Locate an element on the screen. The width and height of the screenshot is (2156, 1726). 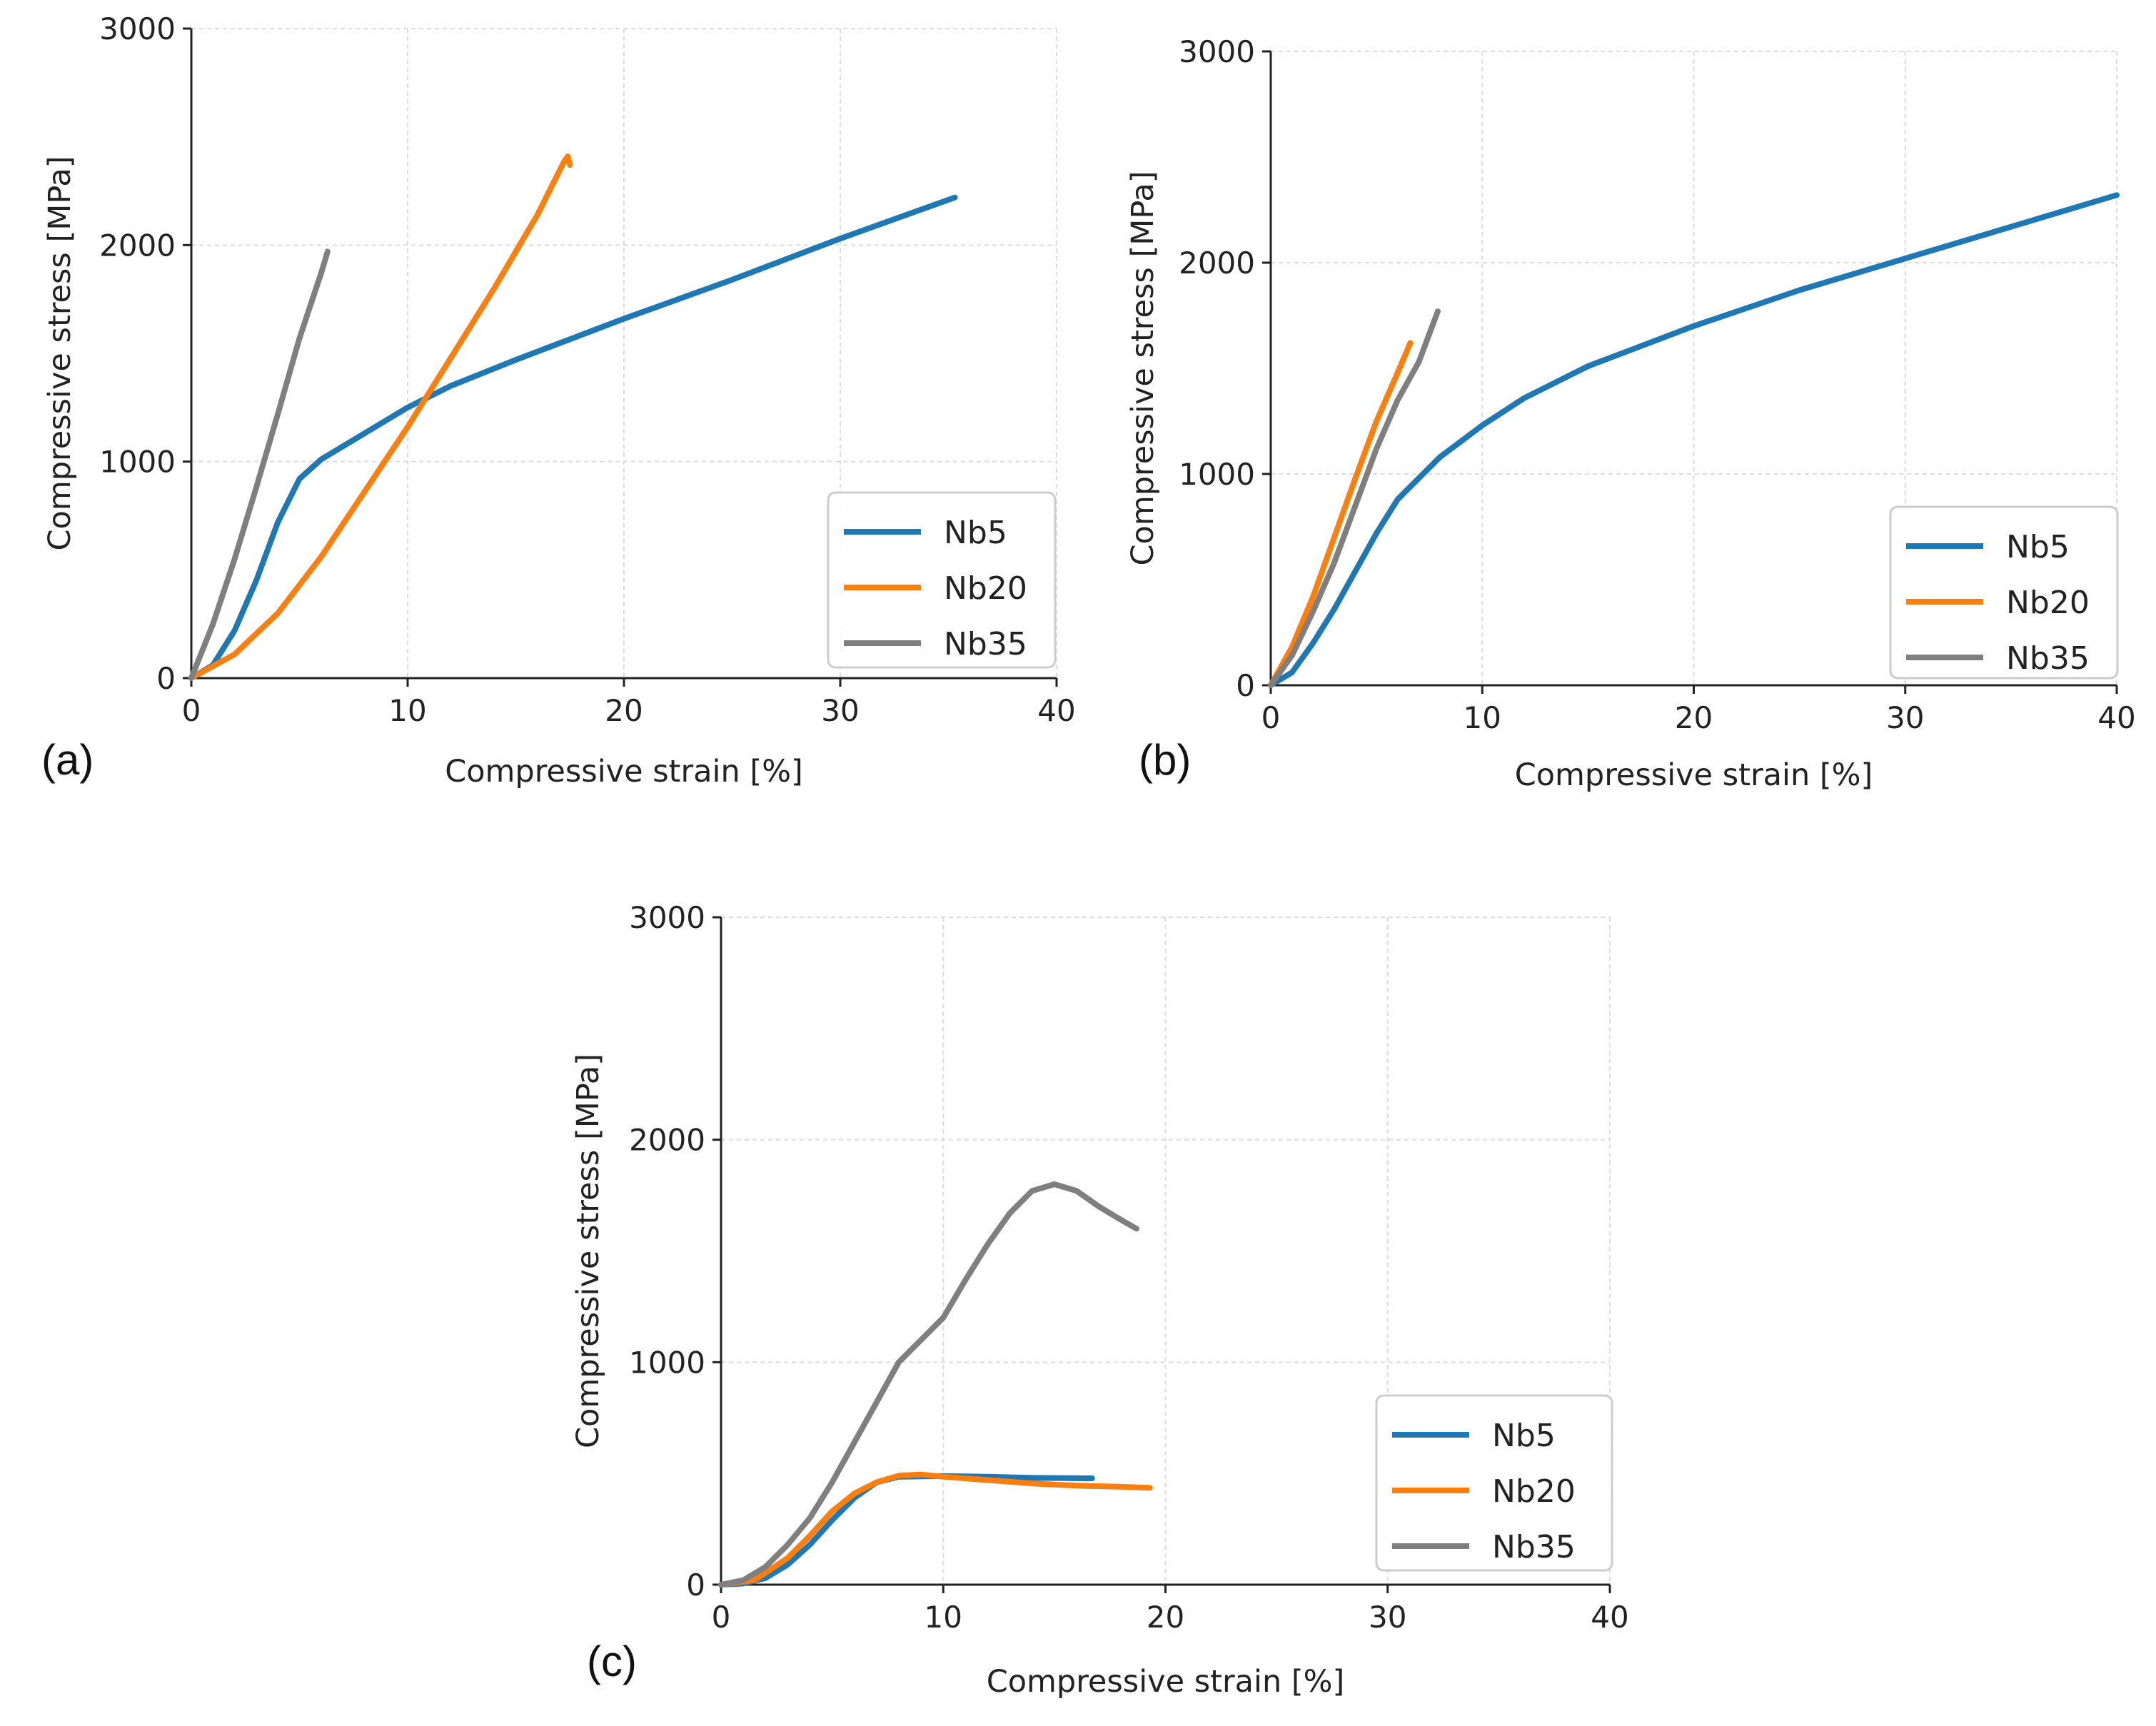
panel-label: (c) is located at coordinates (612, 1661).